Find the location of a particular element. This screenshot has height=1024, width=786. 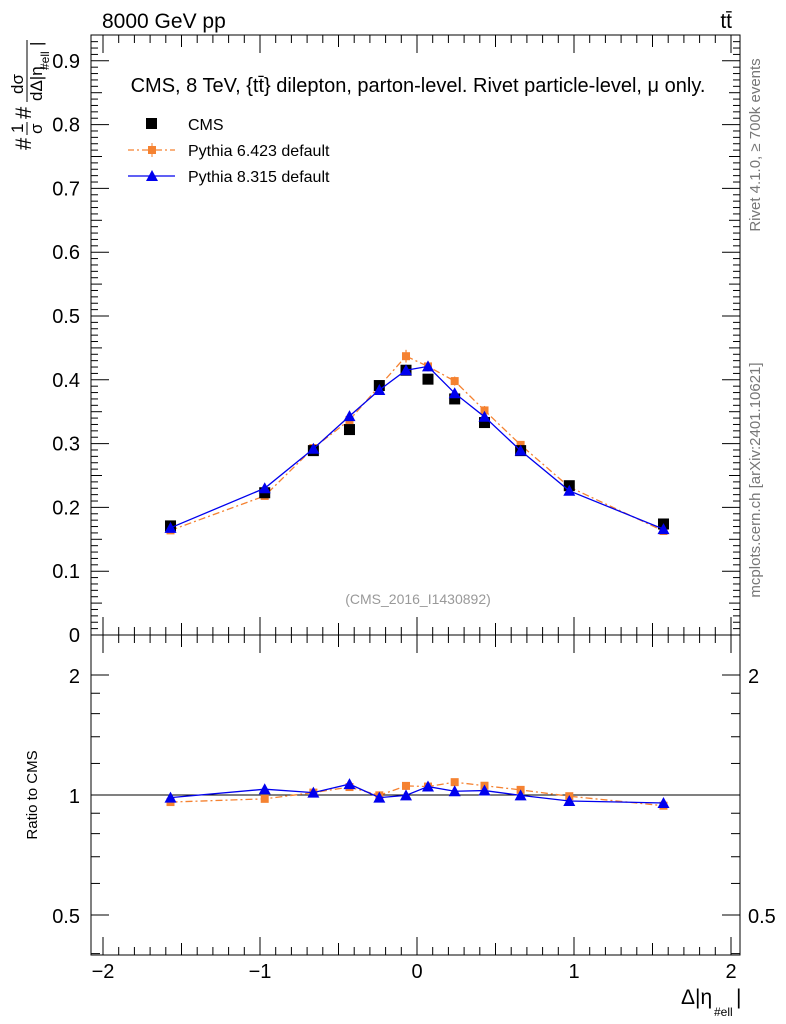

ratio-right-tick-label-2: 2 is located at coordinates (753, 677).